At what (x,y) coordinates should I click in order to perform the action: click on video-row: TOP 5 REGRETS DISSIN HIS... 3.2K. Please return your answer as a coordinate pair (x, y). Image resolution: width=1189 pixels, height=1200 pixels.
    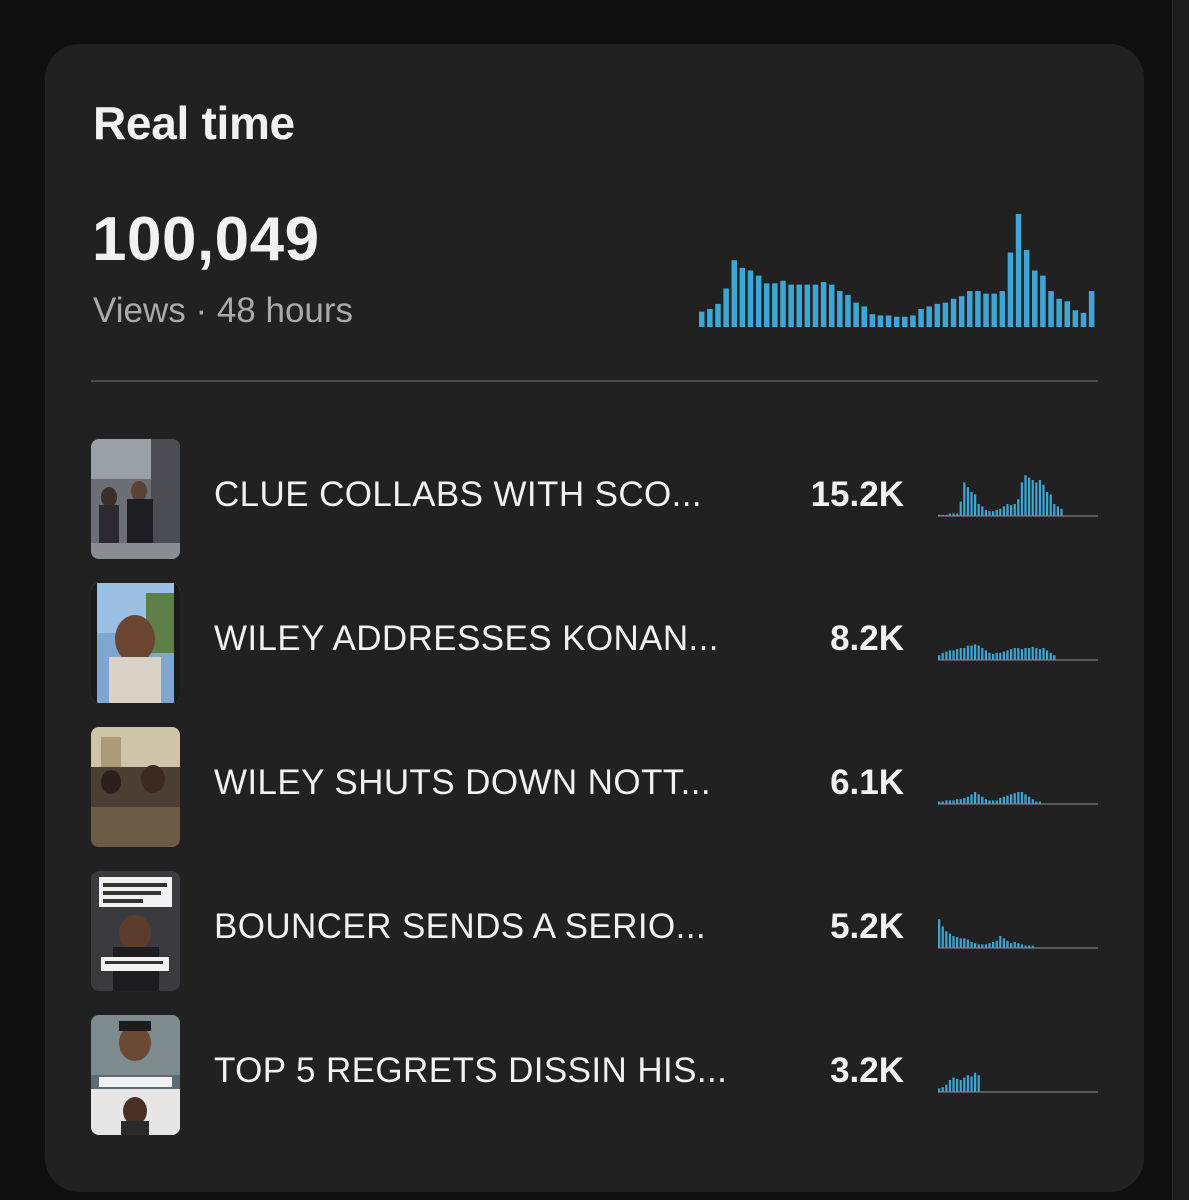
    Looking at the image, I should click on (594, 1075).